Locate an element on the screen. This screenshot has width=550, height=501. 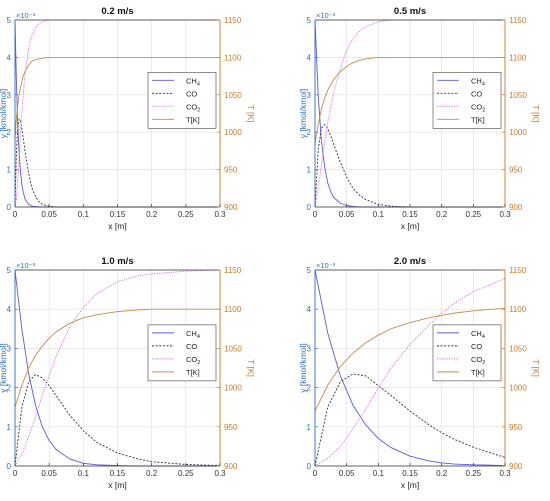
series-line-co is located at coordinates (410, 420).